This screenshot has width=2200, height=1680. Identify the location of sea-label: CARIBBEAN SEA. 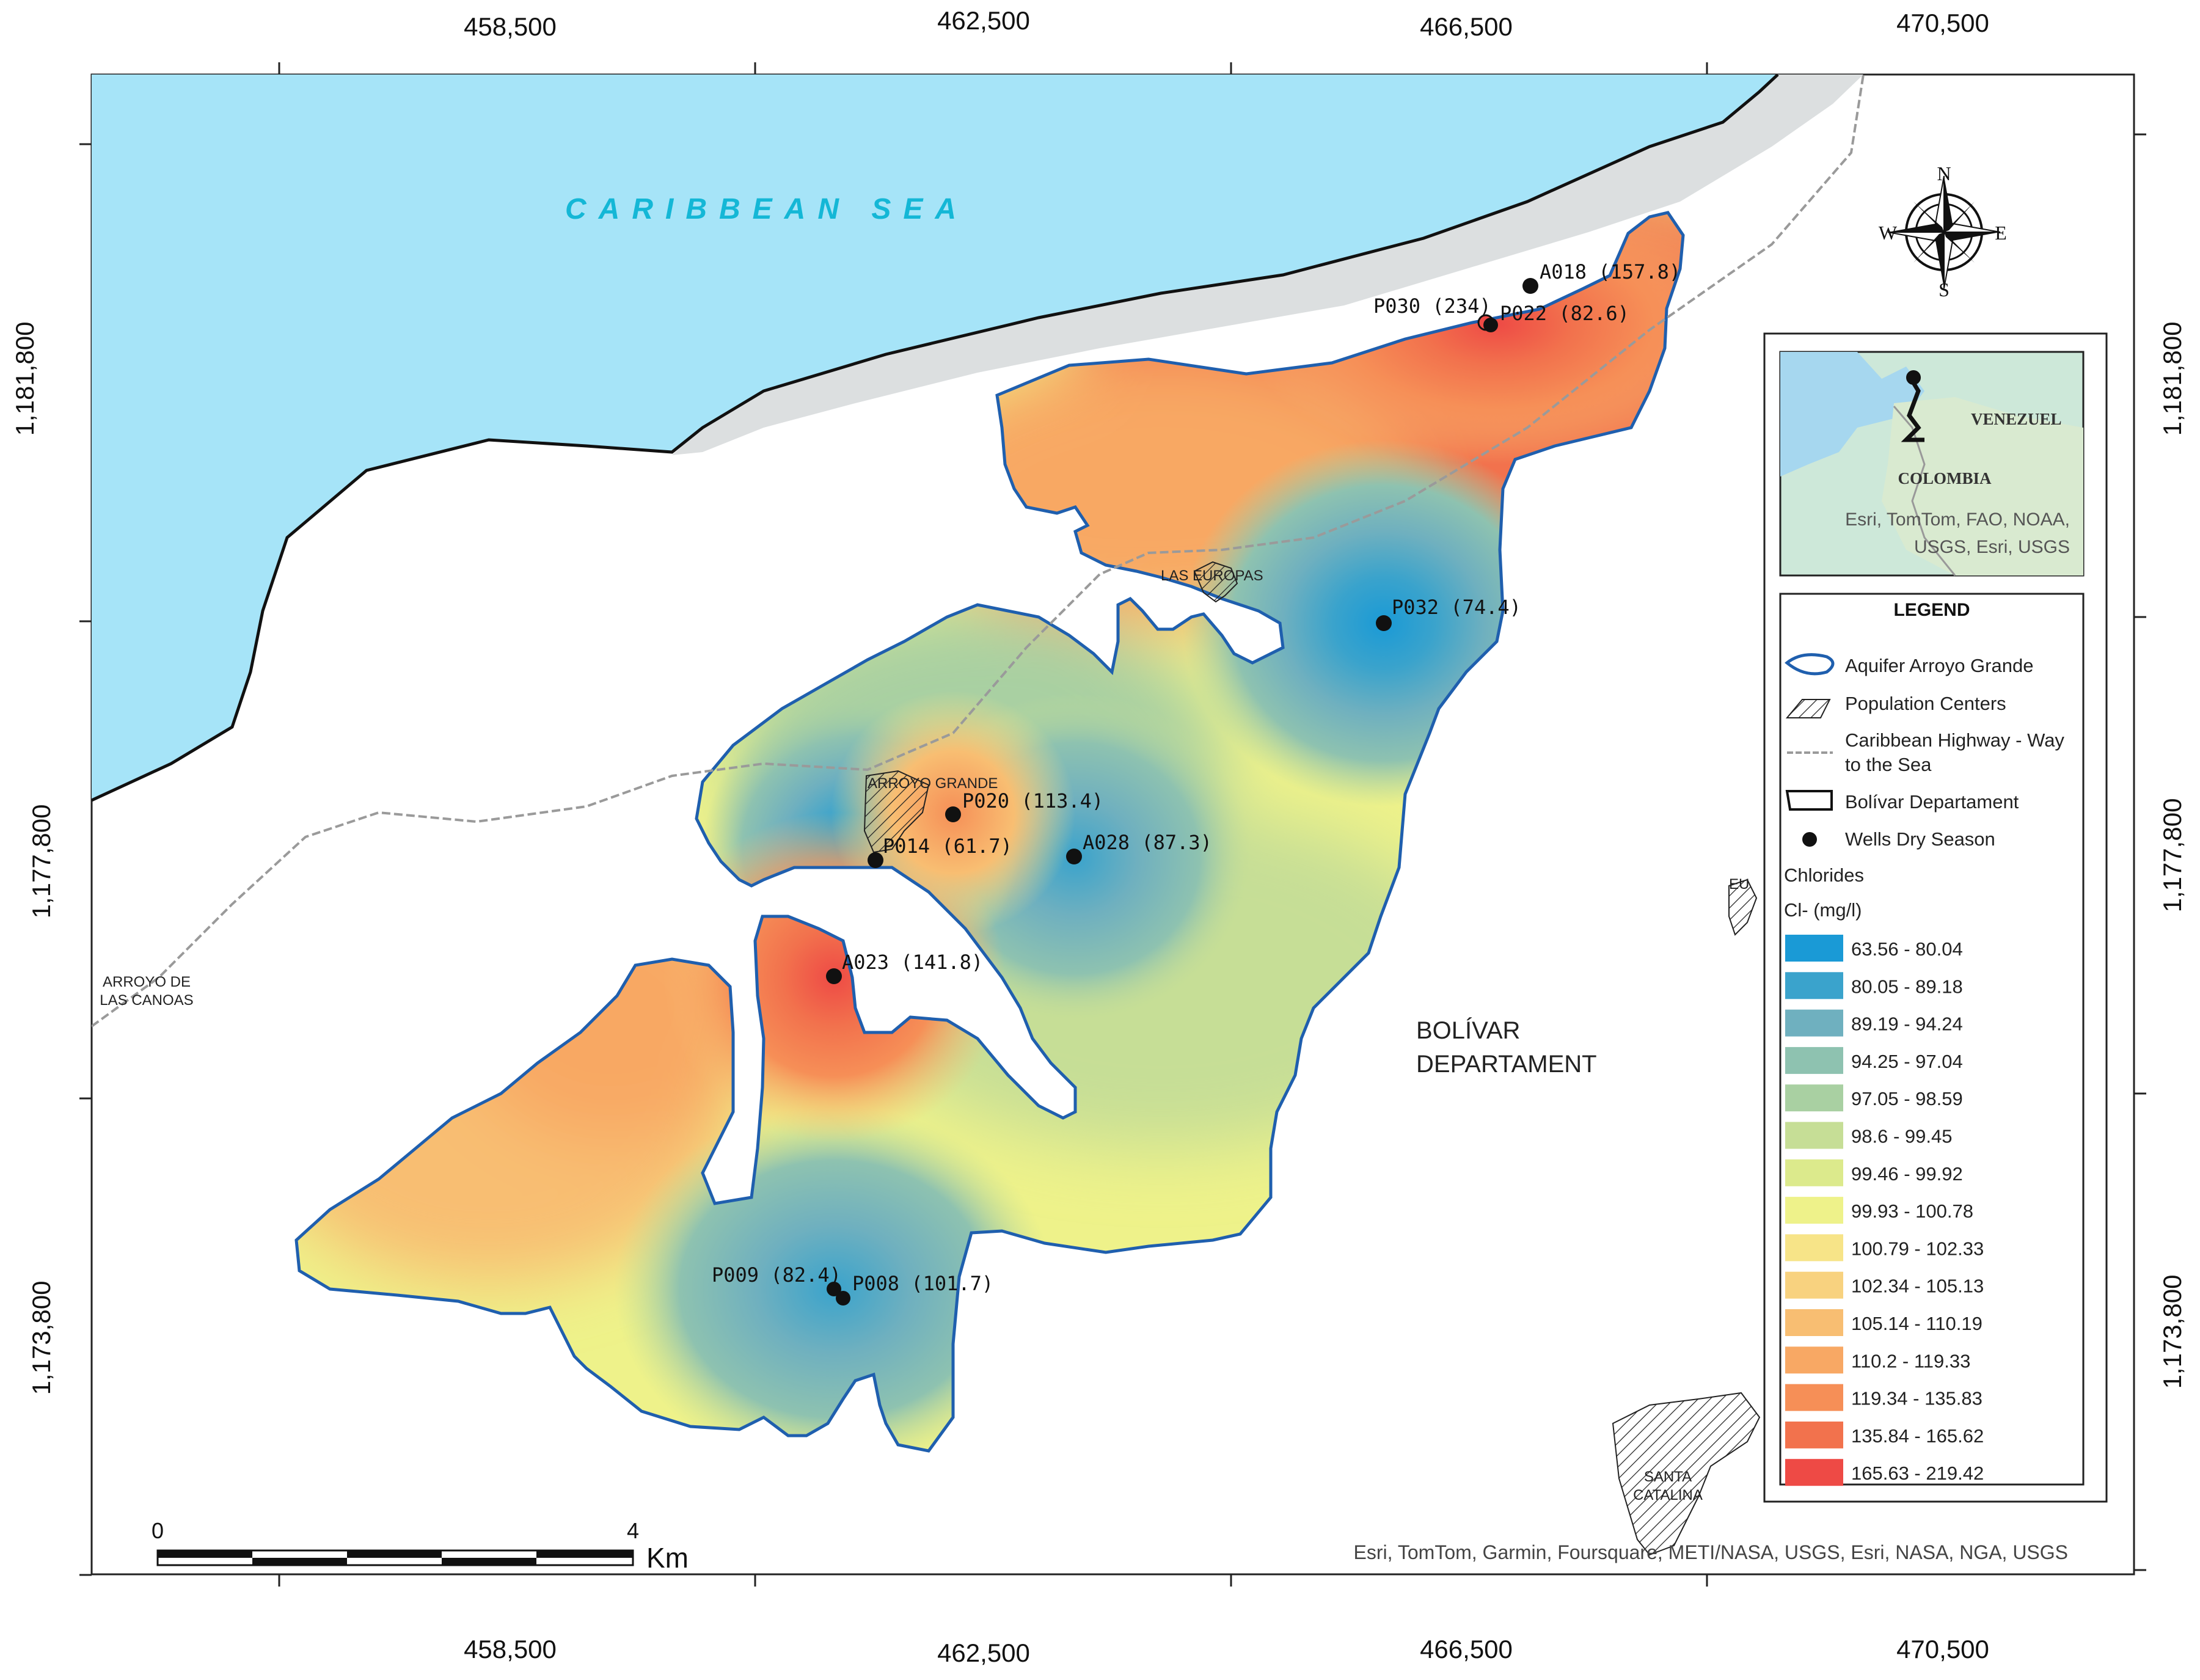
(766, 209).